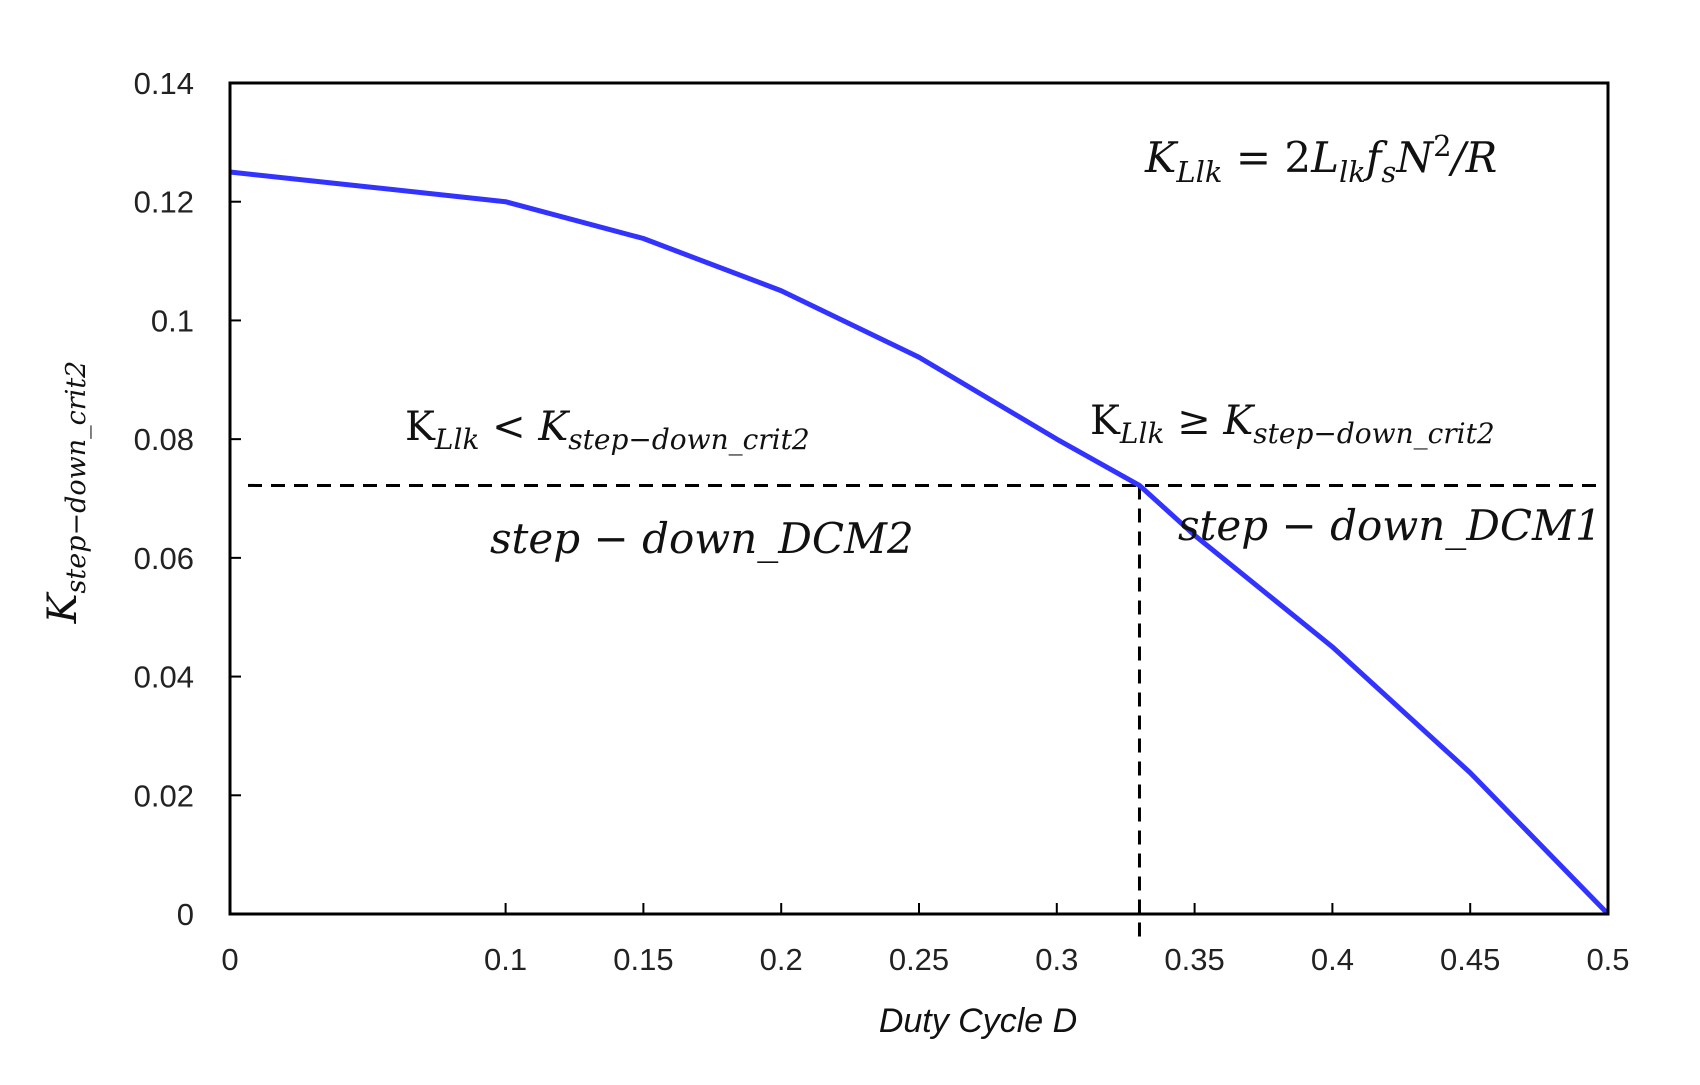  I want to click on y-tick-label: 0.06, so click(164, 558).